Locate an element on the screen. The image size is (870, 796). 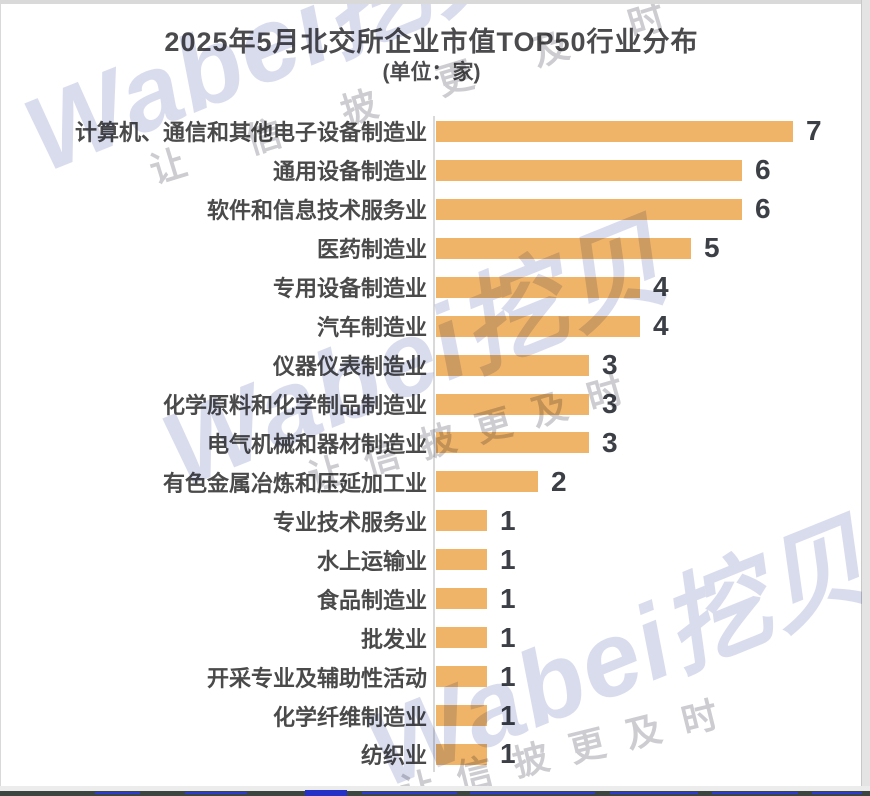
chart-row: 仪器仪表制造业 3 is located at coordinates (431, 365).